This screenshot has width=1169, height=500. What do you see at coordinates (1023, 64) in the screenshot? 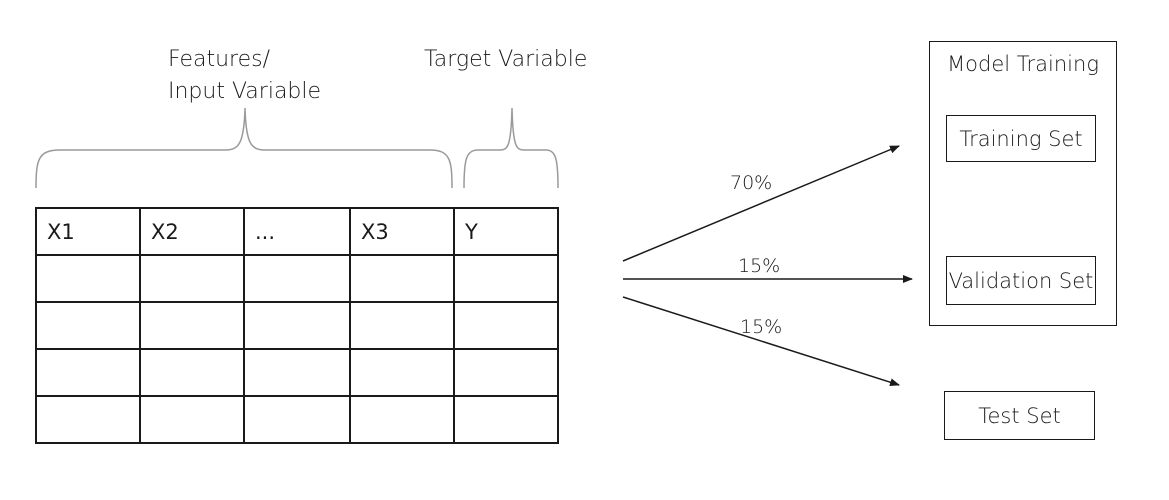
I see `model-training-title: Model Training` at bounding box center [1023, 64].